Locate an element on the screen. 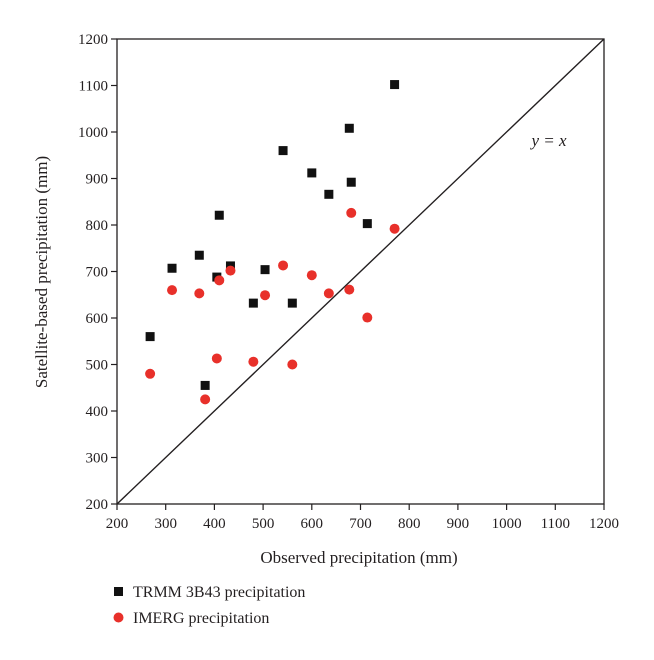  x-tick-label: 200 is located at coordinates (117, 524).